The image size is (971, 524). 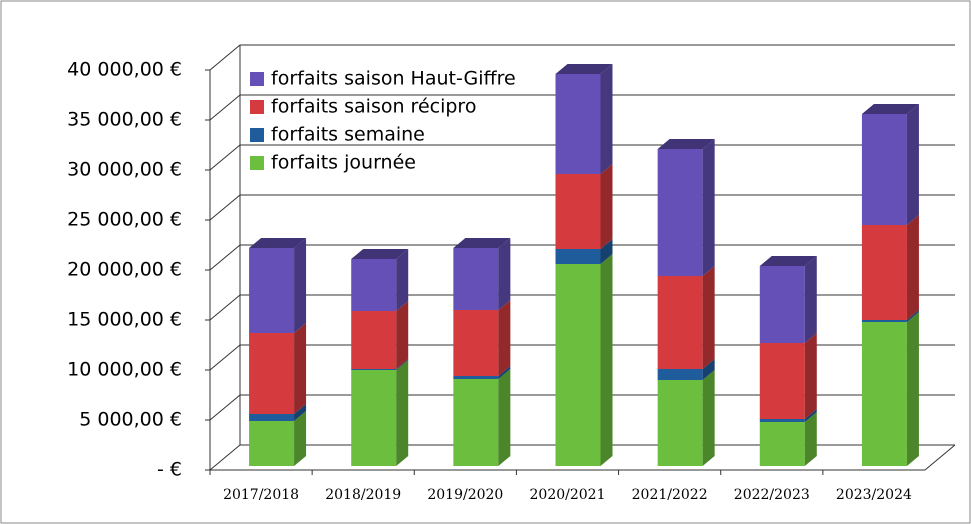 What do you see at coordinates (343, 163) in the screenshot?
I see `legend-label: forfaits journée` at bounding box center [343, 163].